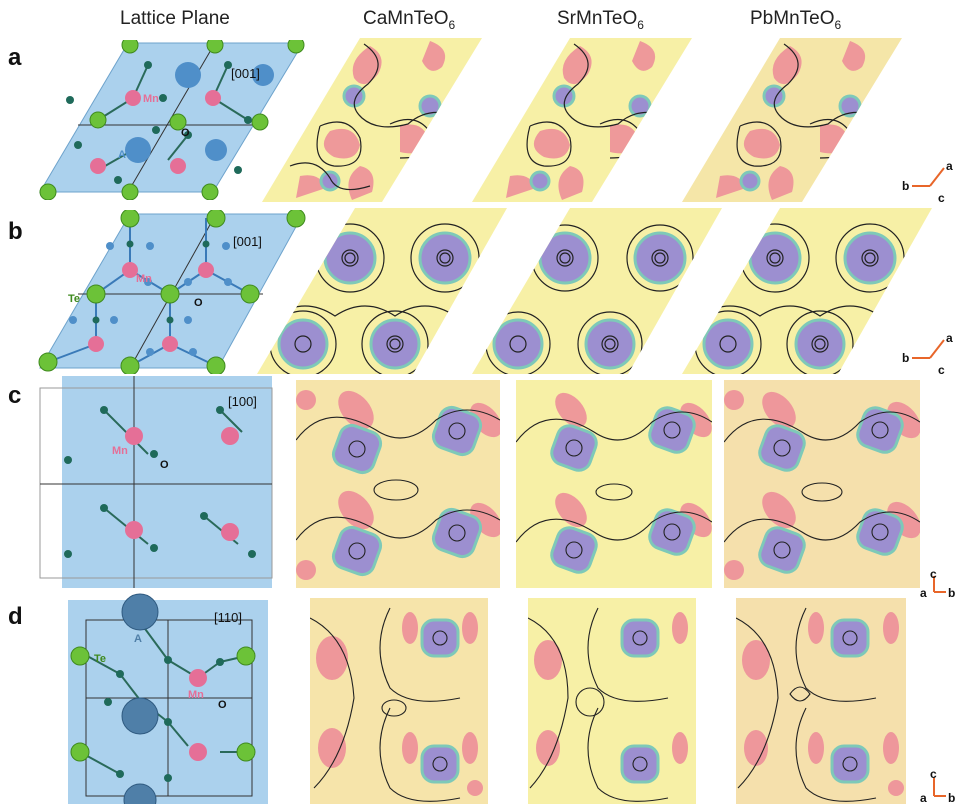 This screenshot has width=956, height=804. What do you see at coordinates (15, 57) in the screenshot?
I see `panel-label-a: a` at bounding box center [15, 57].